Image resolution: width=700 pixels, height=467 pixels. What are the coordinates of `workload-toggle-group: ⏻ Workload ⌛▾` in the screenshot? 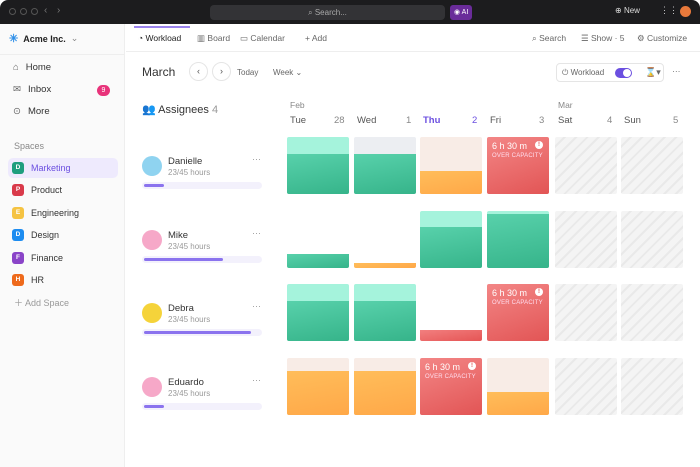 It's located at (610, 72).